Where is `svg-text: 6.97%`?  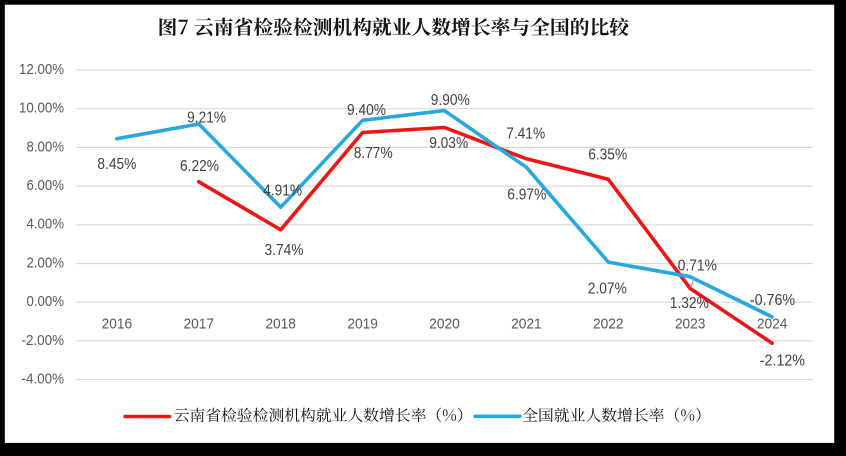
svg-text: 6.97% is located at coordinates (526, 195).